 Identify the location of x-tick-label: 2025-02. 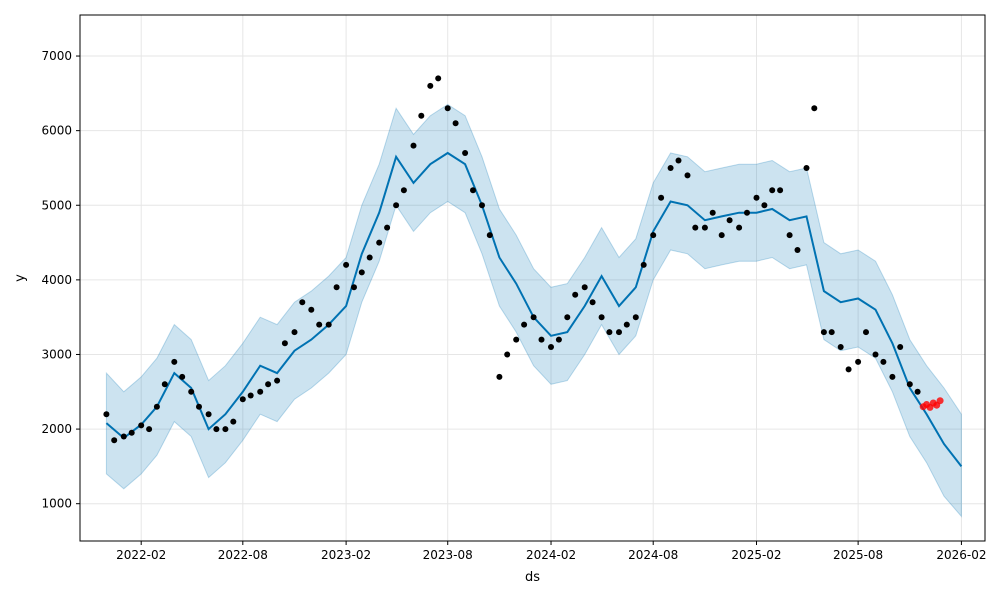
(756, 555).